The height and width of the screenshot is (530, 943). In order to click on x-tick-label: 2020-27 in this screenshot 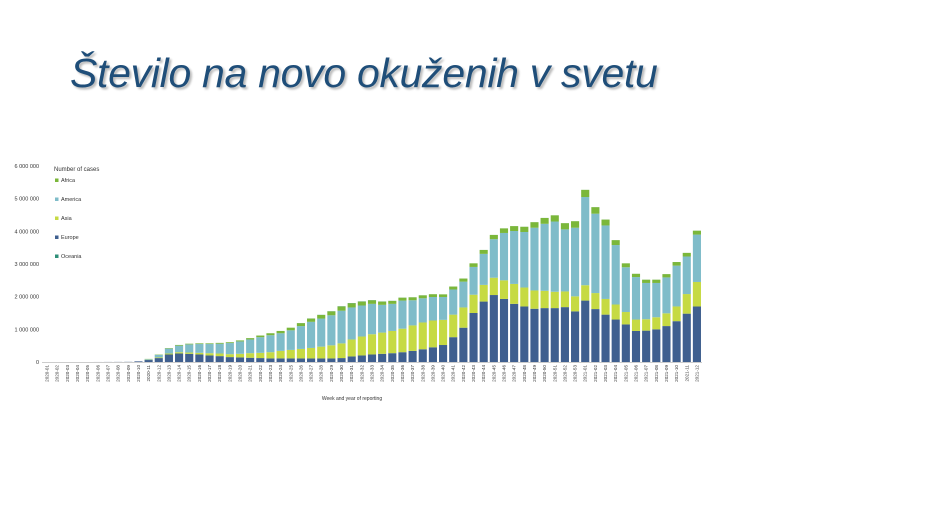, I will do `click(311, 373)`.